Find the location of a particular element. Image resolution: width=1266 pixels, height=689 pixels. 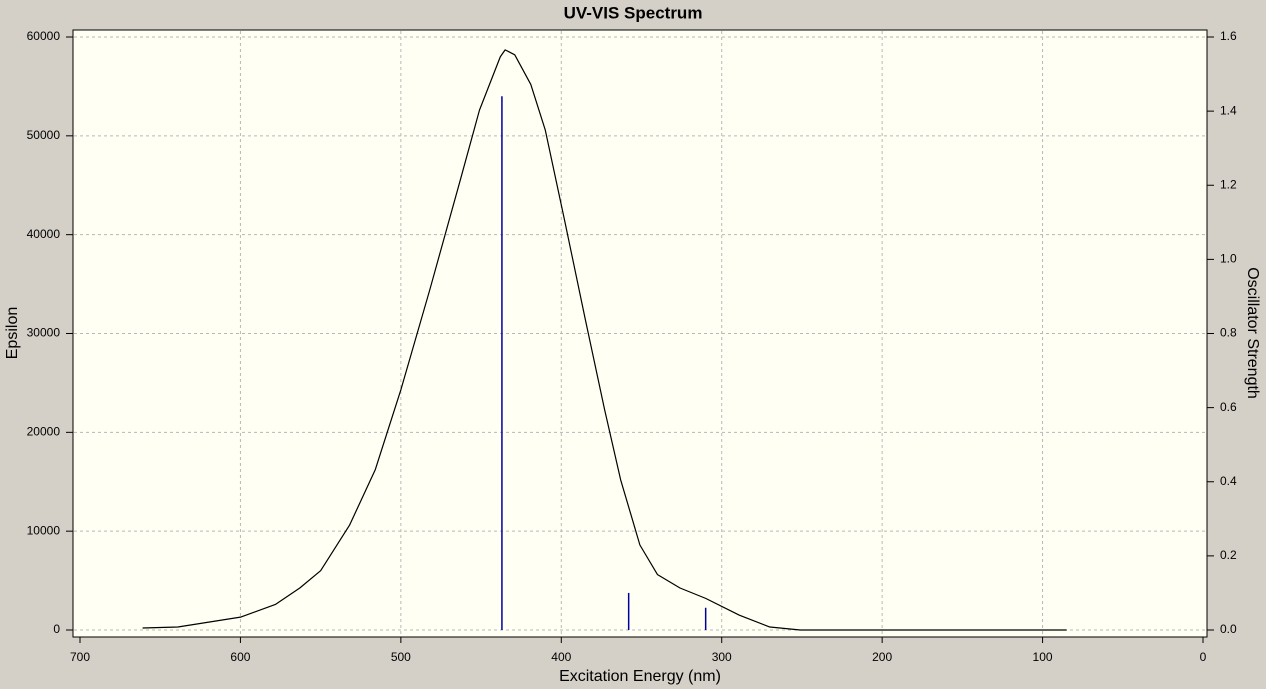

x-tick-label: 300 is located at coordinates (722, 657).